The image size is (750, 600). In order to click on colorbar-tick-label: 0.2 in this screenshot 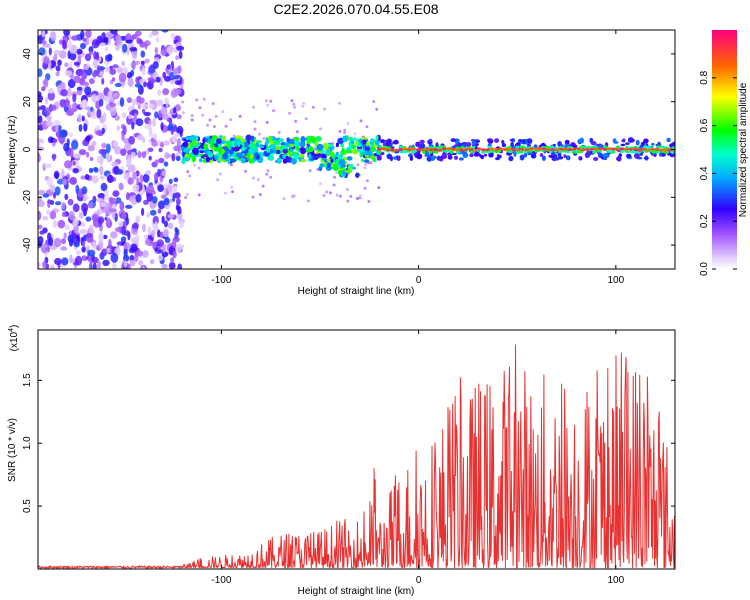, I will do `click(704, 221)`.